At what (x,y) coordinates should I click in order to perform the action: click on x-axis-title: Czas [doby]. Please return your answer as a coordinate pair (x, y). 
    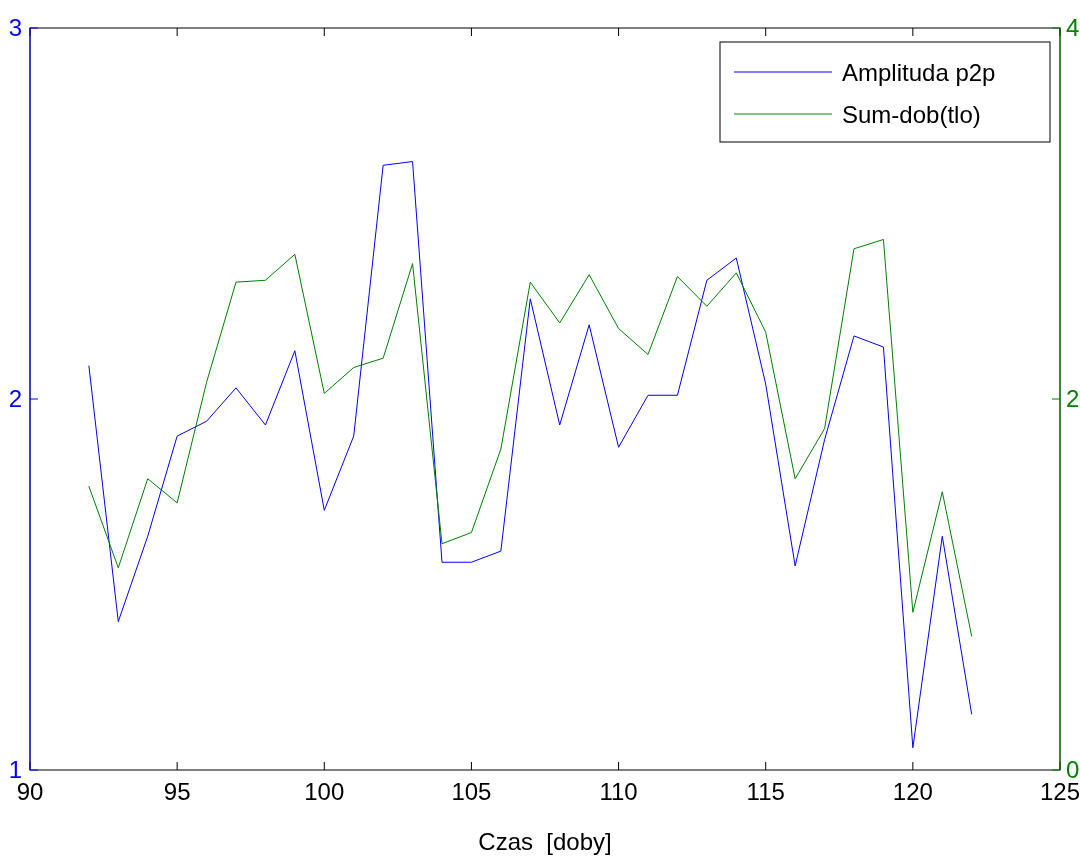
    Looking at the image, I should click on (545, 841).